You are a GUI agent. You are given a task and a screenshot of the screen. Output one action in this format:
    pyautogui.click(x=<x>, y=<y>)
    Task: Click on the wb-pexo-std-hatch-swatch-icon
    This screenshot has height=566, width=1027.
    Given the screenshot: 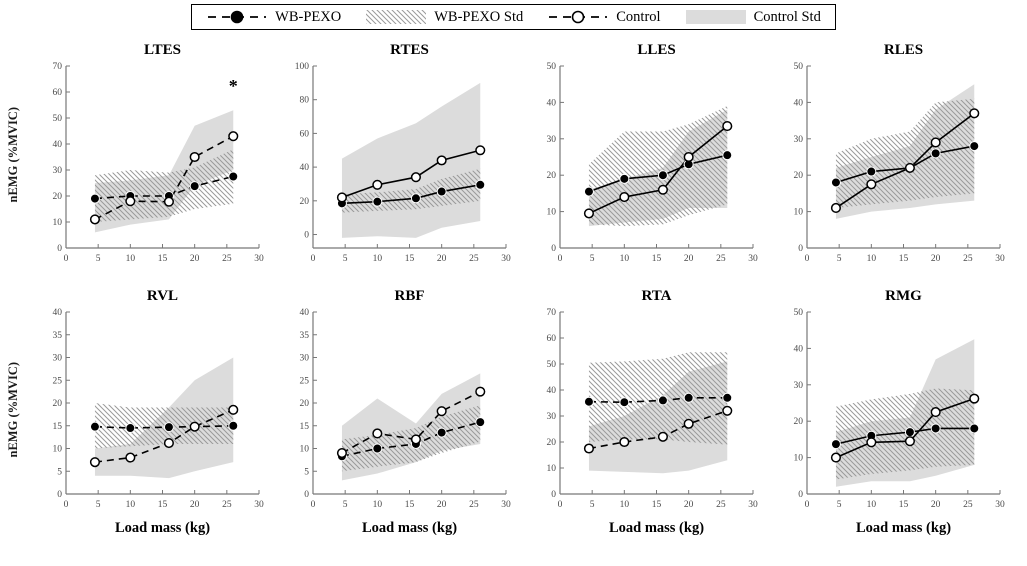 What is the action you would take?
    pyautogui.click(x=396, y=17)
    